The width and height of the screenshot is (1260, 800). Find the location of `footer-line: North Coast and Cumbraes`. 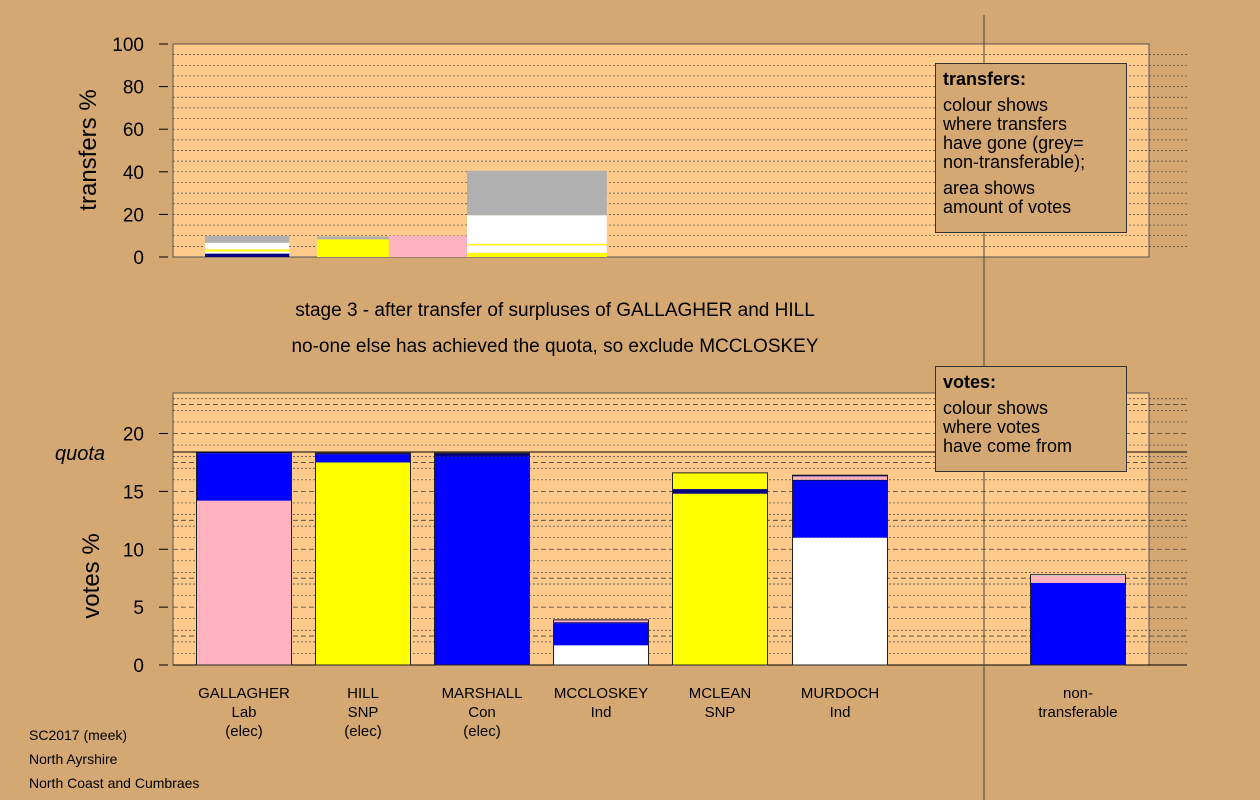

footer-line: North Coast and Cumbraes is located at coordinates (114, 783).